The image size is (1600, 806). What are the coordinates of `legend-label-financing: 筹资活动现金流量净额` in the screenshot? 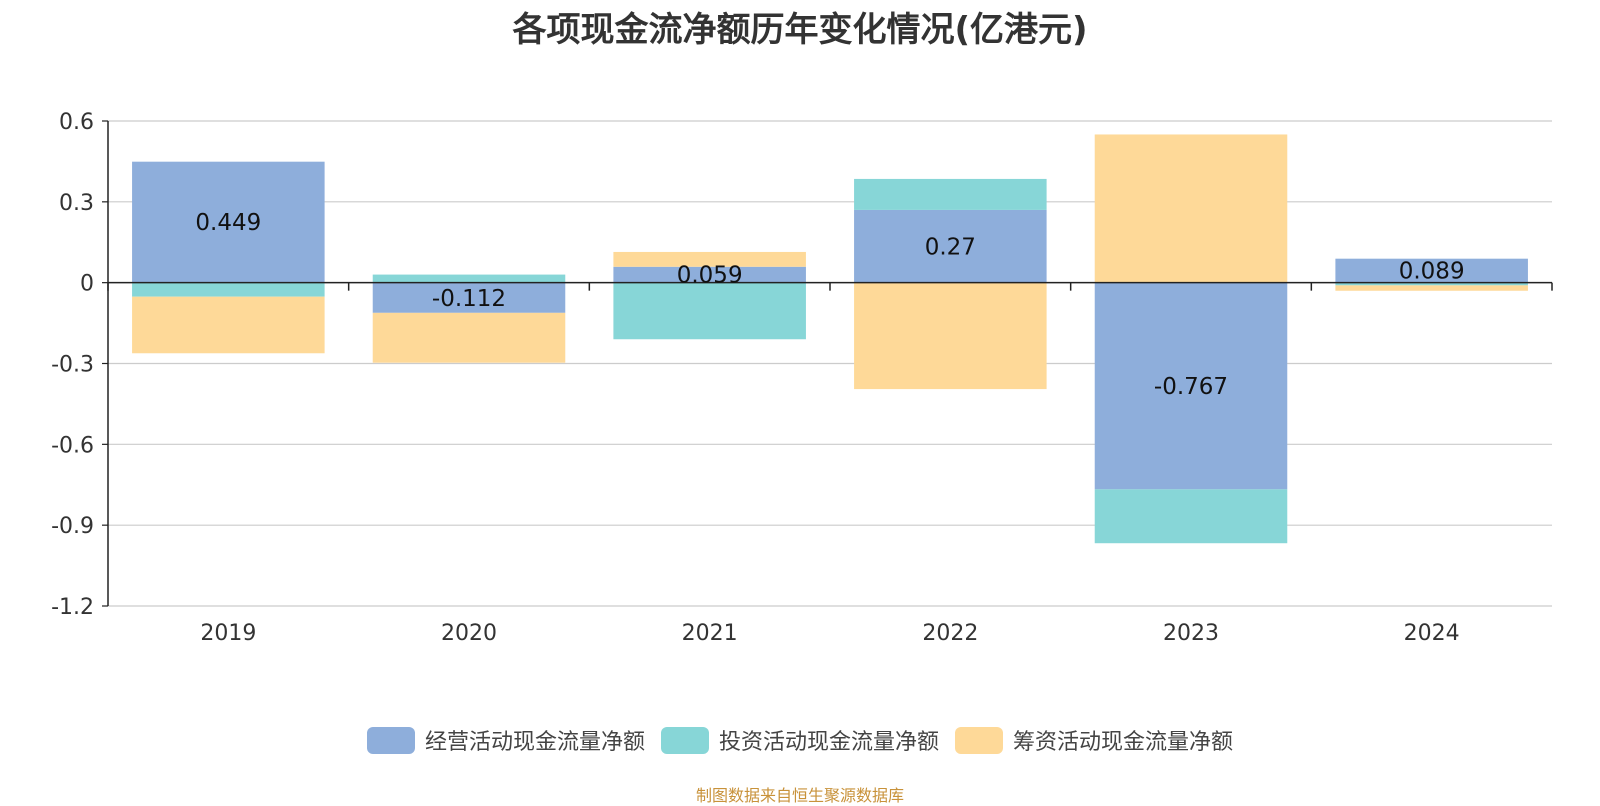 It's located at (1123, 742).